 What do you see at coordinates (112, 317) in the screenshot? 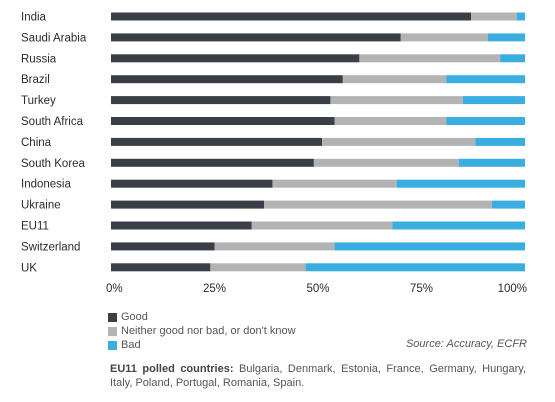
I see `legend-swatch-good` at bounding box center [112, 317].